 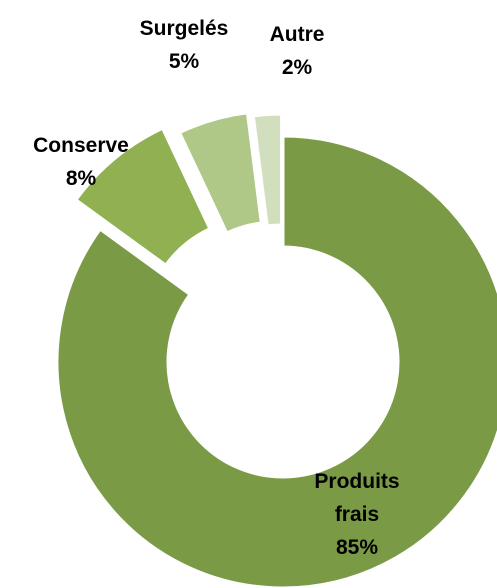 What do you see at coordinates (356, 481) in the screenshot?
I see `slice-category-label: Produits` at bounding box center [356, 481].